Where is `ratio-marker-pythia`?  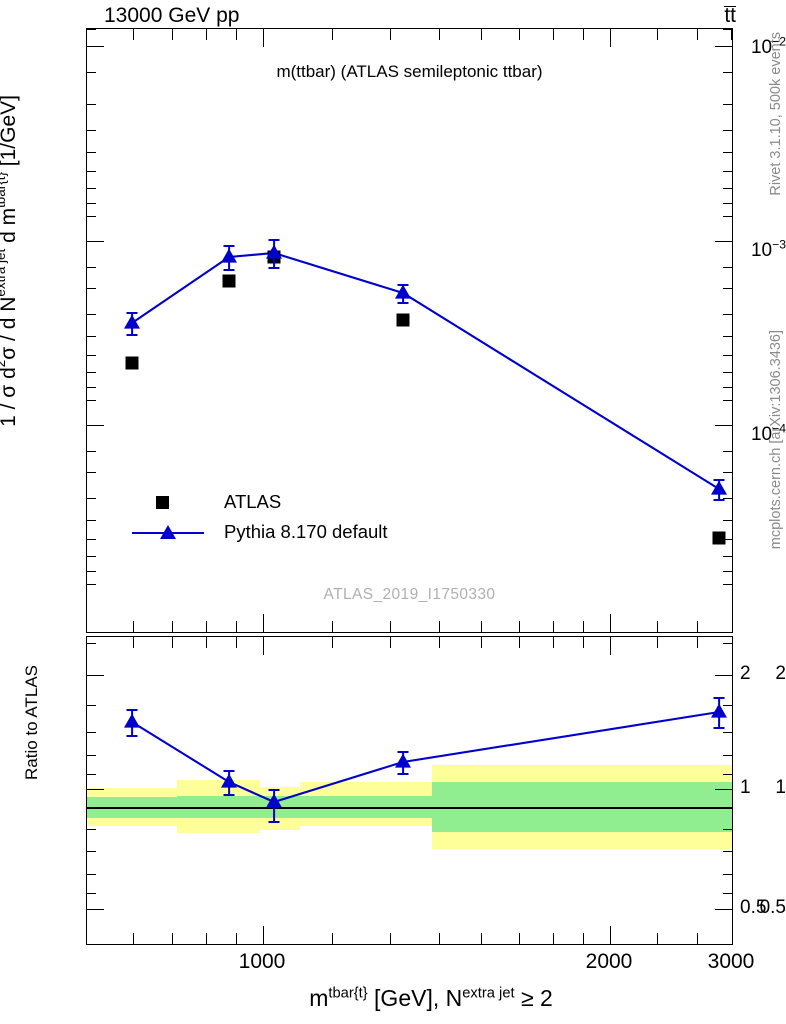 ratio-marker-pythia is located at coordinates (229, 780).